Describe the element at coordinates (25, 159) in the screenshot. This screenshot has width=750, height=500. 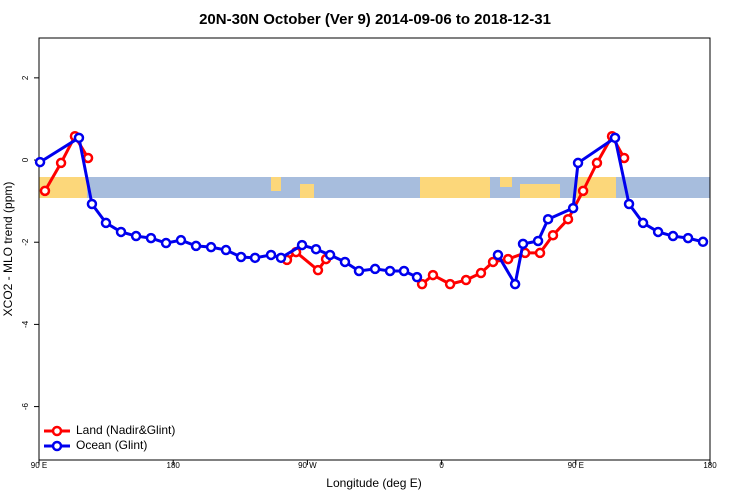
I see `y-tick-label: 0` at that location.